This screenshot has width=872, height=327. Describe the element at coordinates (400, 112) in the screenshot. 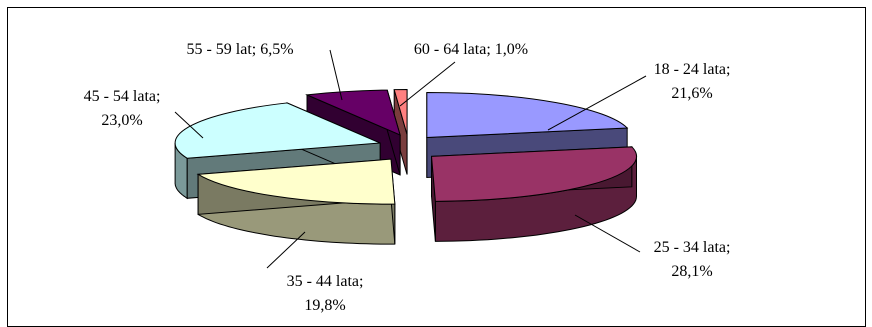

I see `slice-60-64-lata` at that location.